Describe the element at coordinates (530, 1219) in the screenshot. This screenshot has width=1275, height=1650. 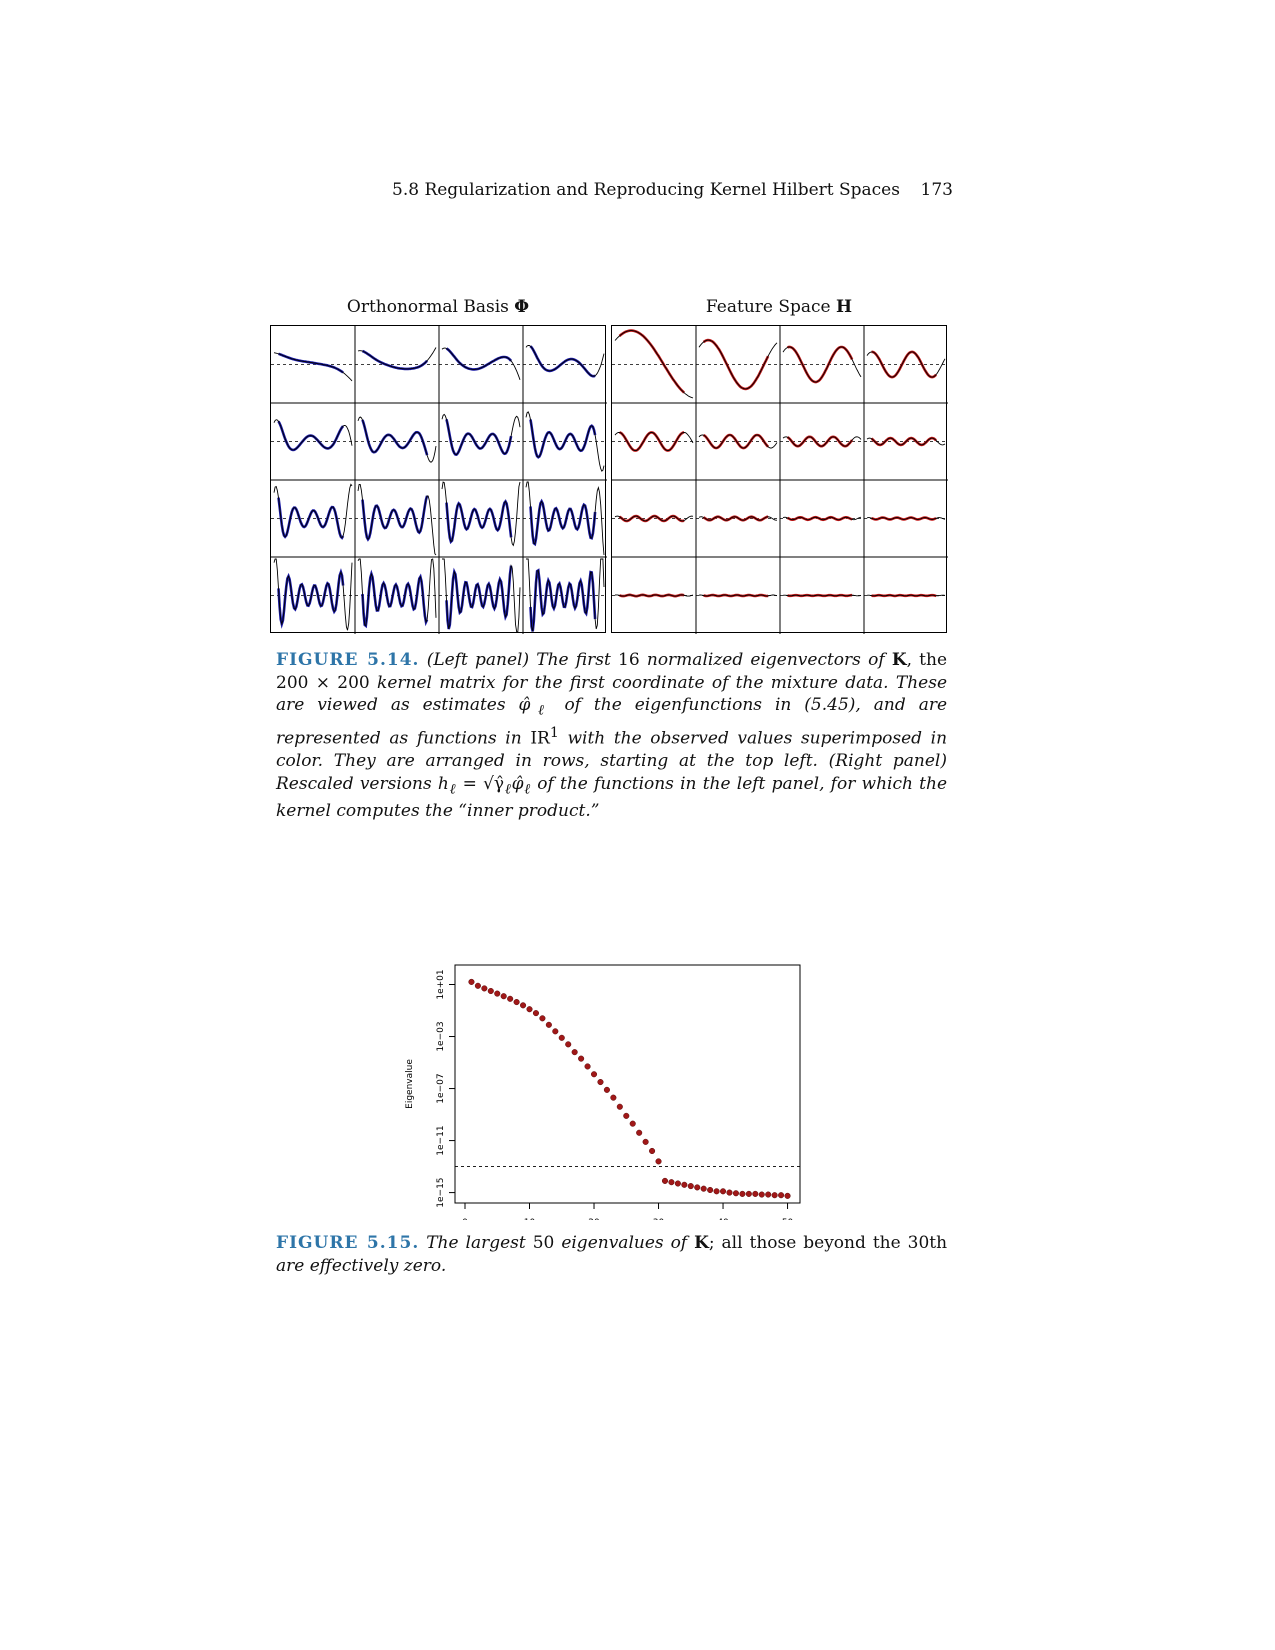
I see `x-tick-label-1: 10` at that location.